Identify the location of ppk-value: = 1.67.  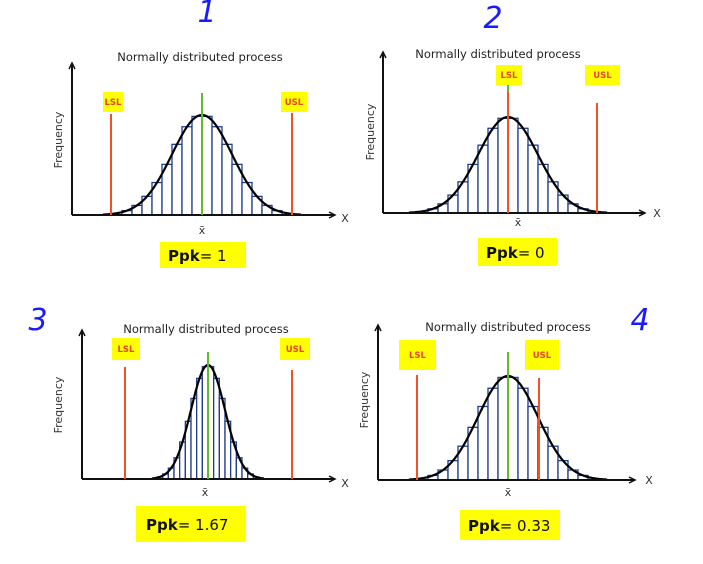
(203, 525).